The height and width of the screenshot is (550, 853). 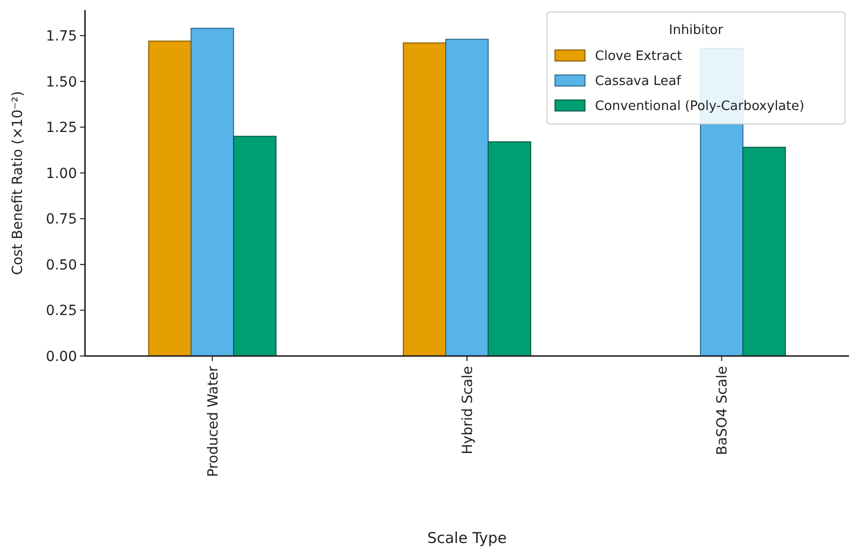 I want to click on y-tick-label: 1.50, so click(x=61, y=82).